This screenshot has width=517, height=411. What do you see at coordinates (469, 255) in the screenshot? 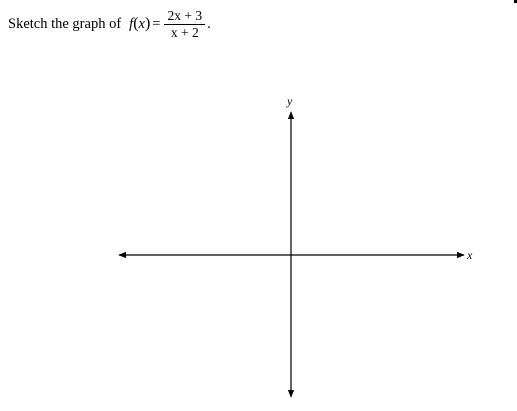
I see `x-axis-label: x` at bounding box center [469, 255].